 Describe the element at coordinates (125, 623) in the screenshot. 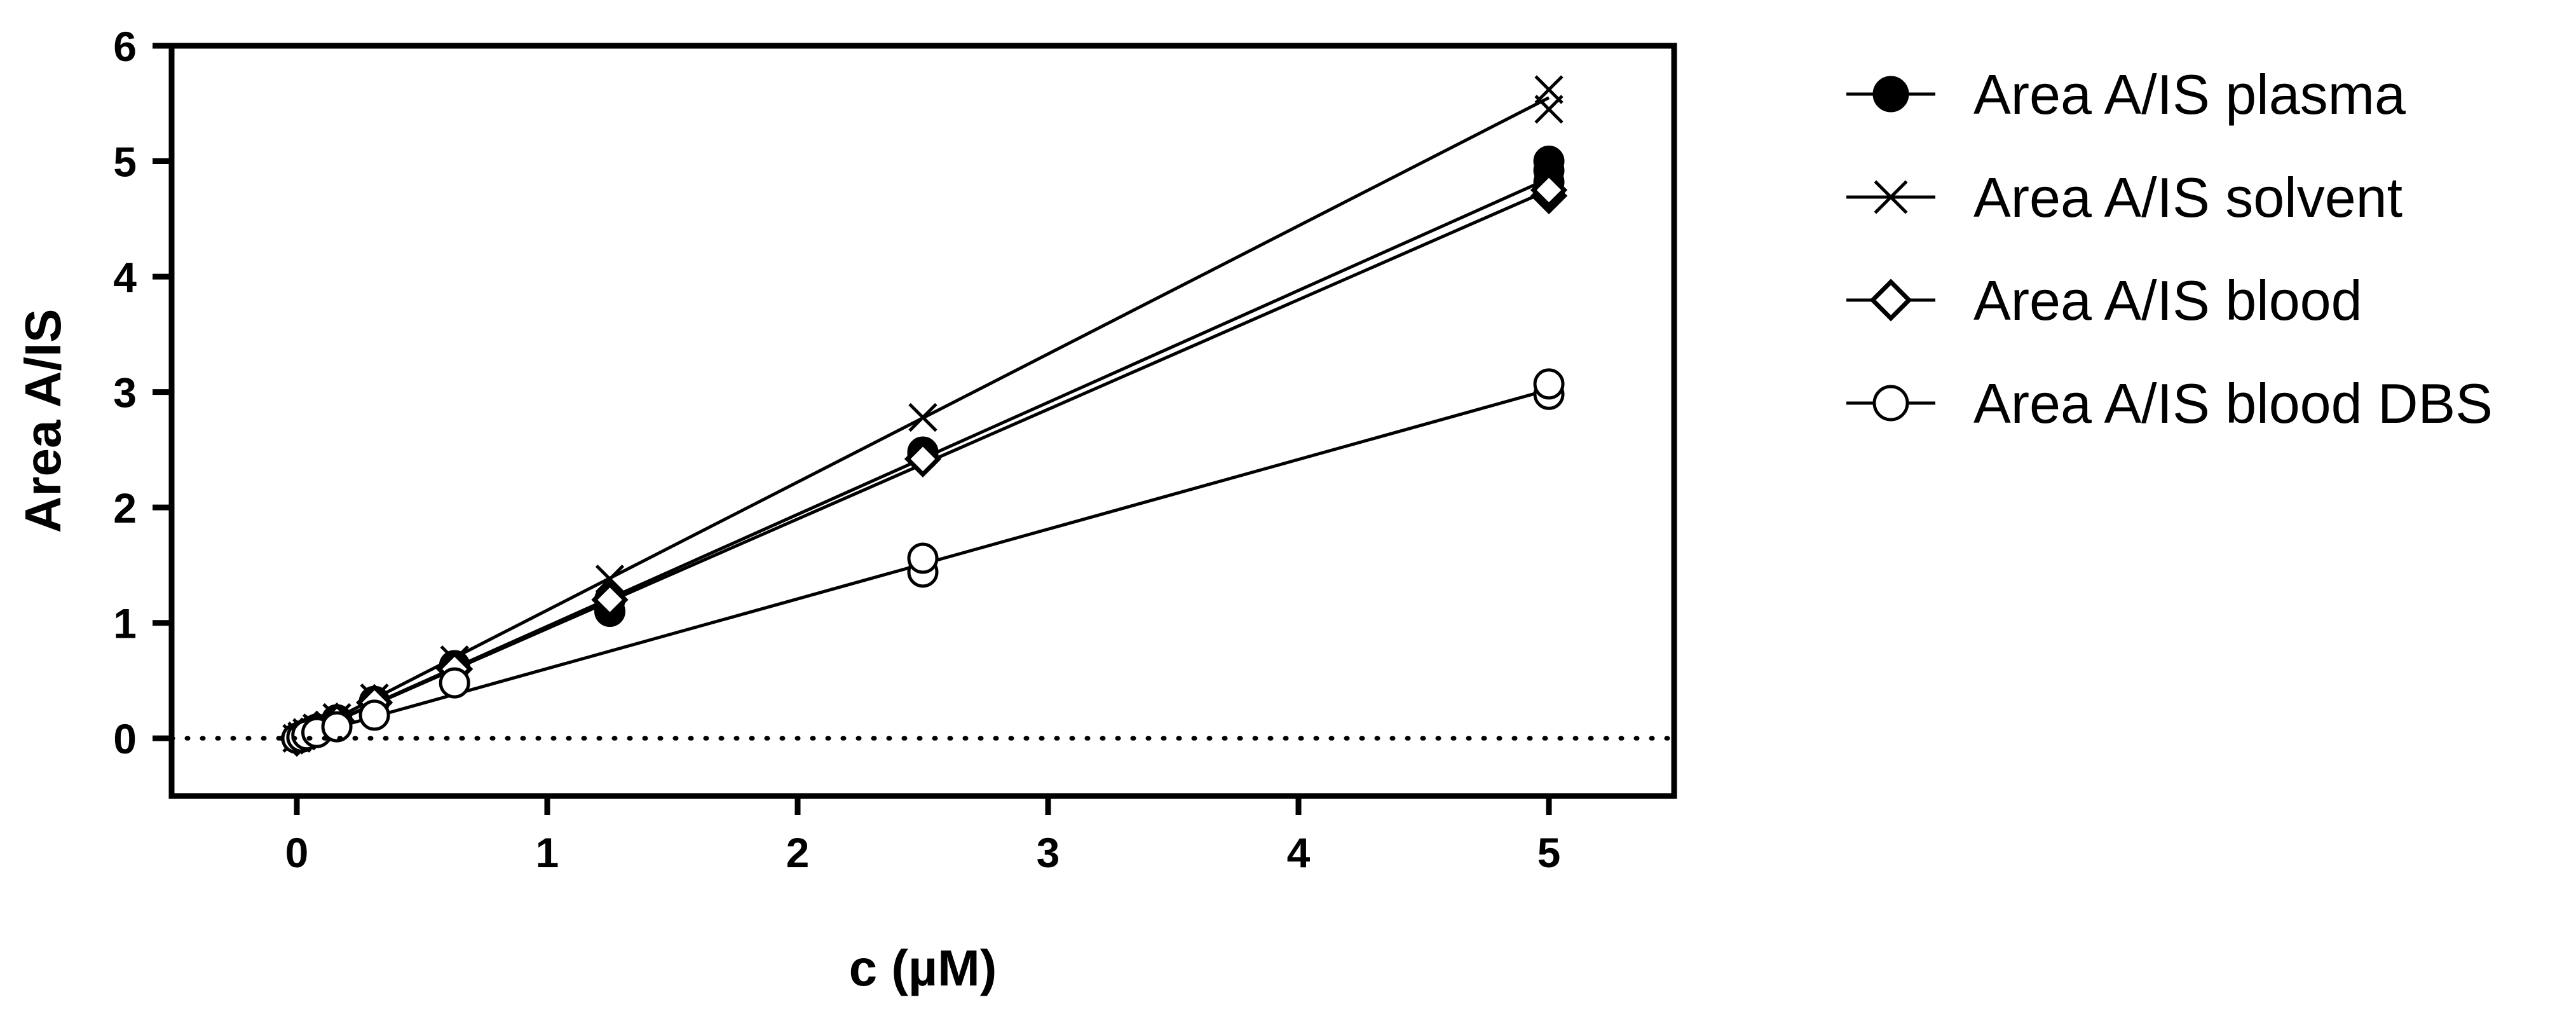

I see `y-tick-label: 1` at that location.